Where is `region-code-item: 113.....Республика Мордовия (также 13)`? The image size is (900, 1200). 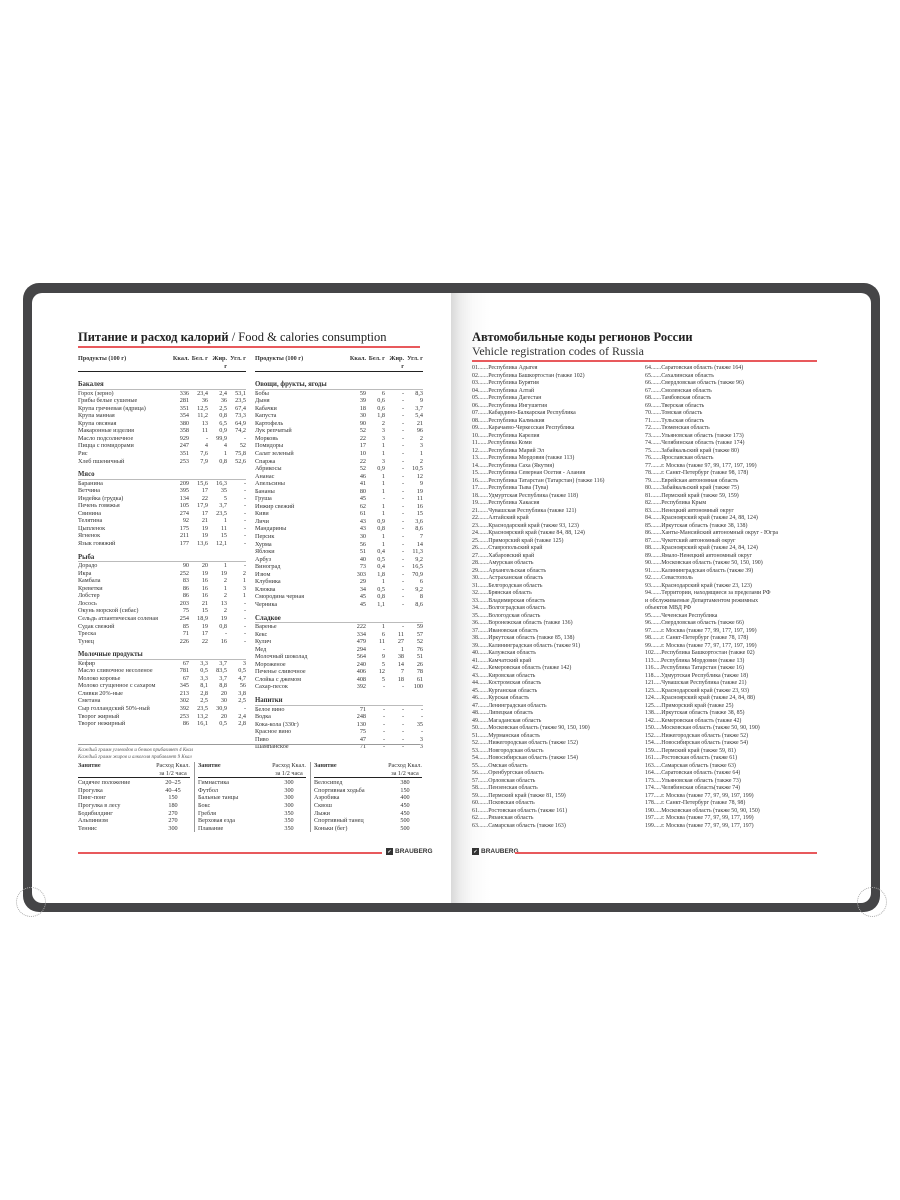 region-code-item: 113.....Республика Мордовия (также 13) is located at coordinates (695, 660).